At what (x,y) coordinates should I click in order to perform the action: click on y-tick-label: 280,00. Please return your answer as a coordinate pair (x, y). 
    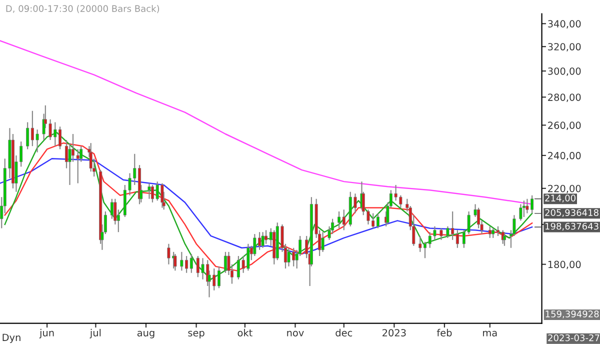
    Looking at the image, I should click on (564, 98).